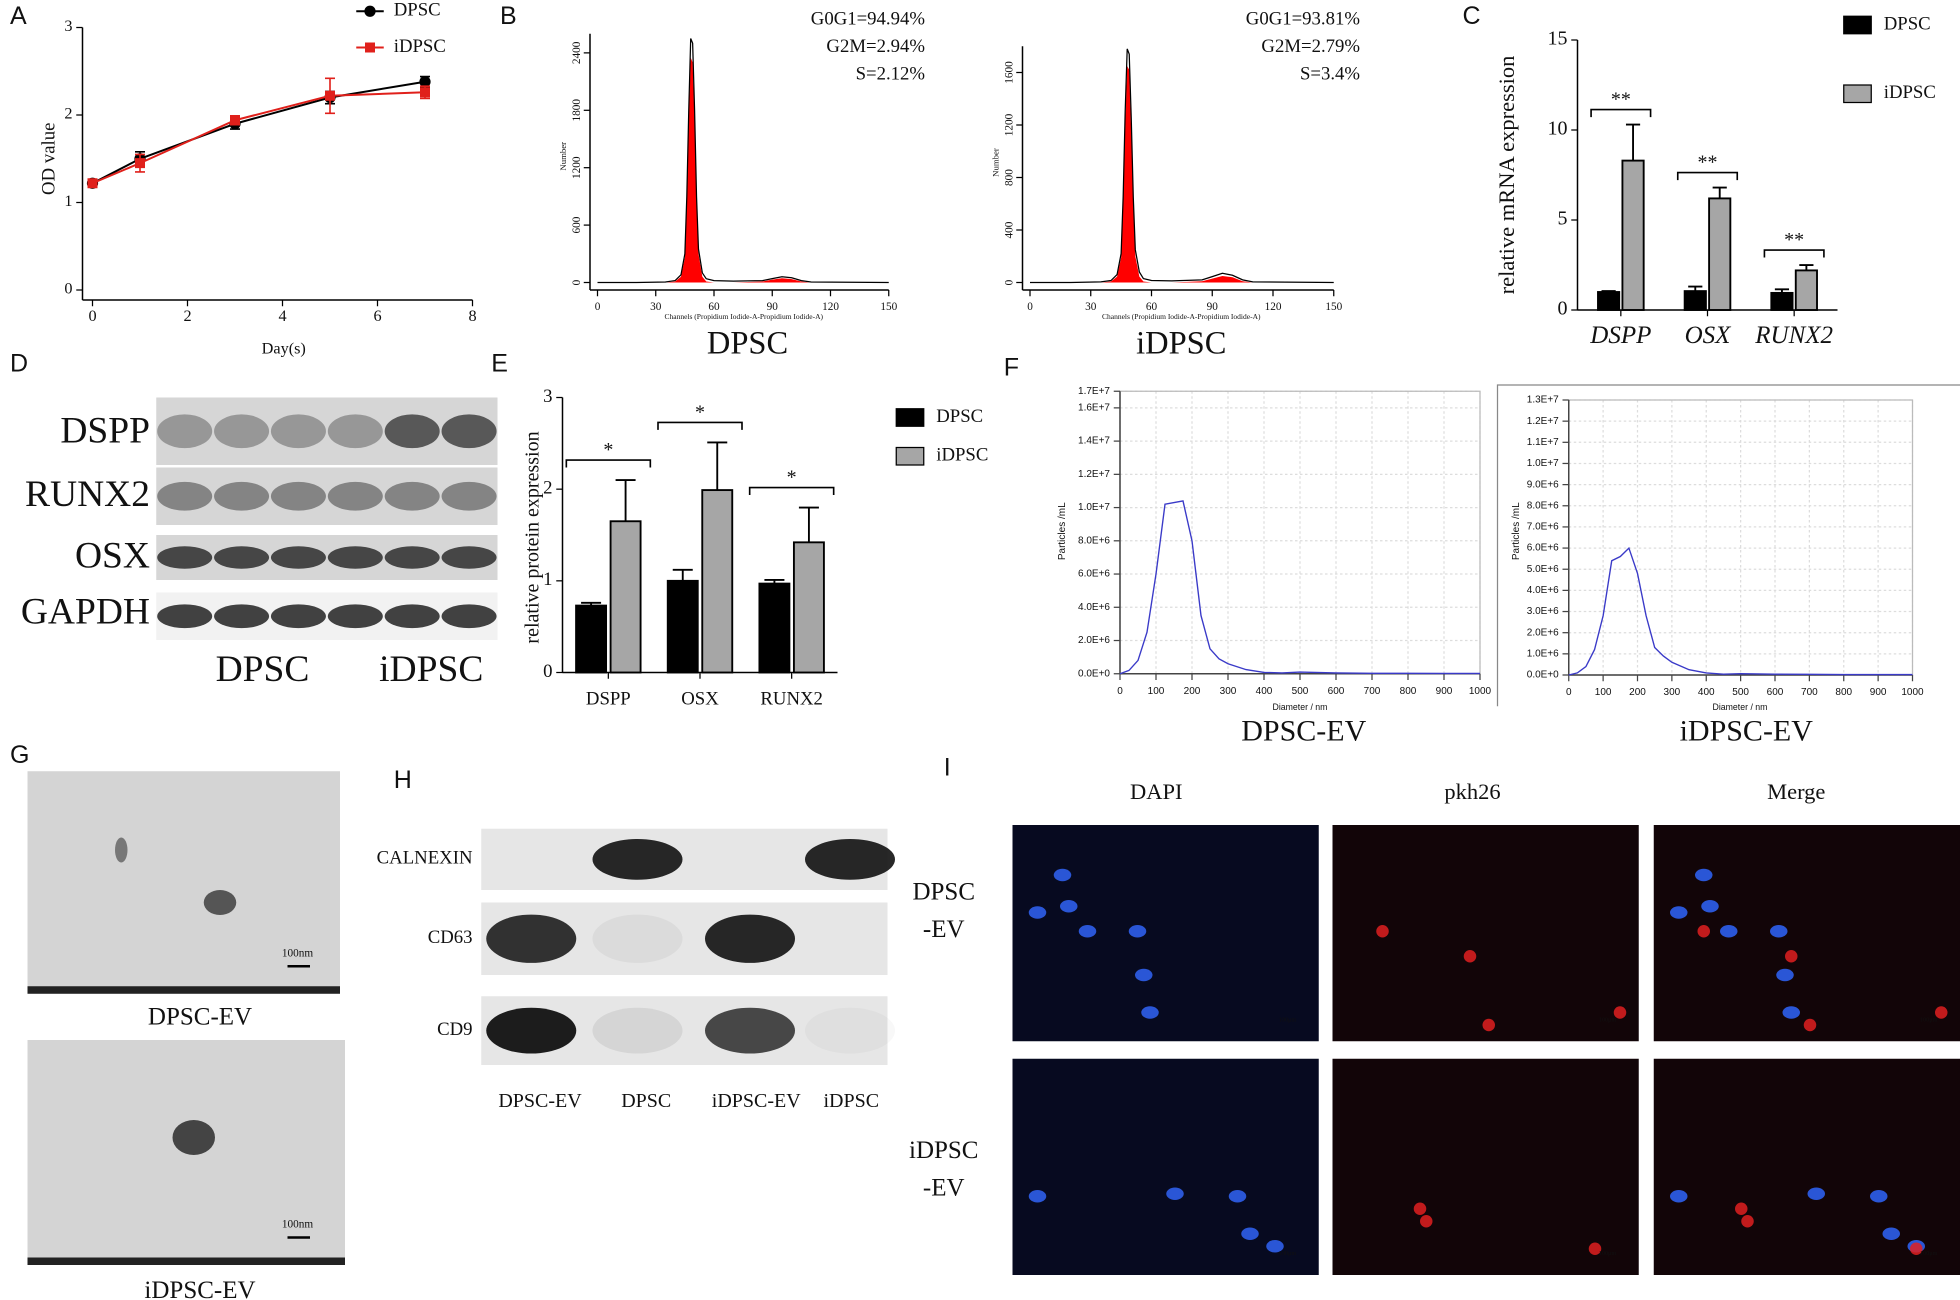 The height and width of the screenshot is (1300, 1960). What do you see at coordinates (1094, 408) in the screenshot?
I see `y-tick-label: 1.6E+7` at bounding box center [1094, 408].